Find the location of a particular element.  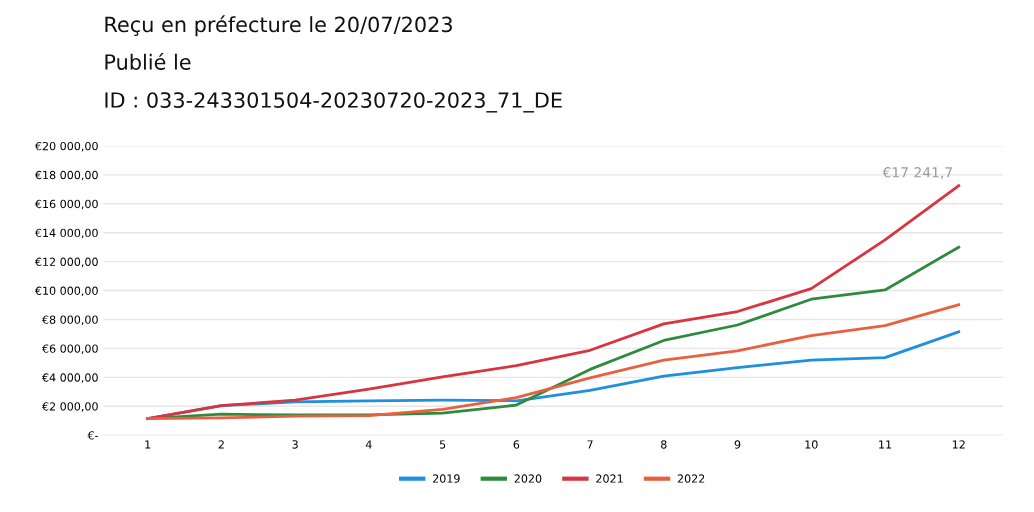

y-tick-label: €4 000,00 is located at coordinates (69, 378).